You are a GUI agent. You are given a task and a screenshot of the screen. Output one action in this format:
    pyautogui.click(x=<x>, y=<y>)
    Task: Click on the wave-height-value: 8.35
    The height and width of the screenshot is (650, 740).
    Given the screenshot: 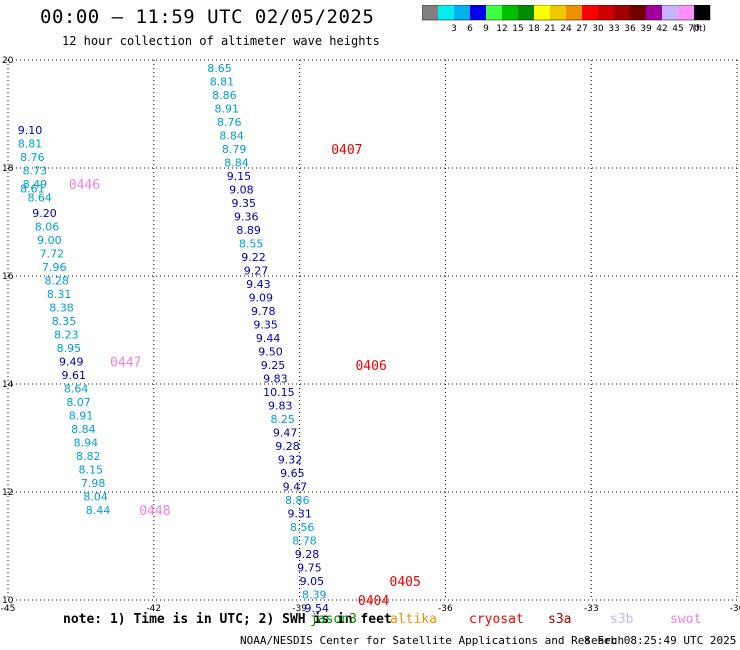 What is the action you would take?
    pyautogui.click(x=64, y=321)
    